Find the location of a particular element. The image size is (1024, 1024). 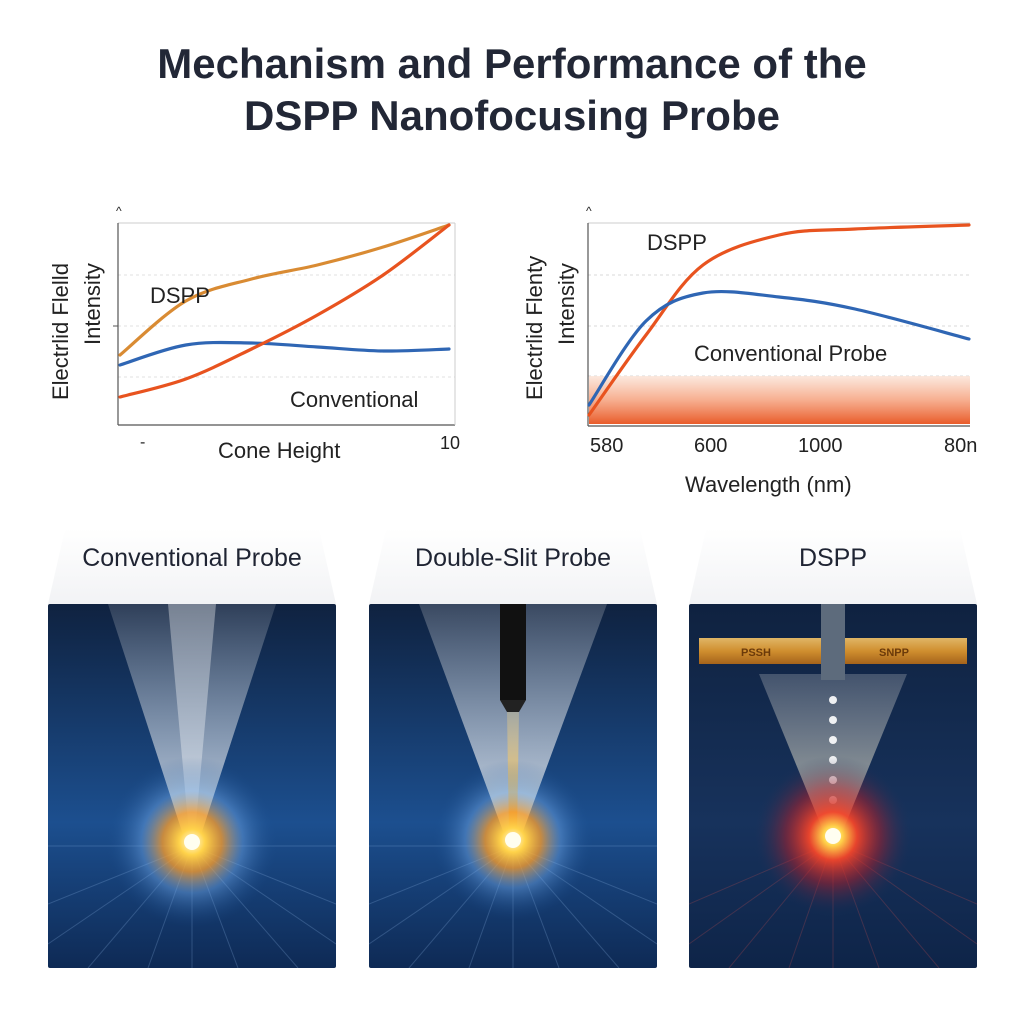

chart2-annotation-conventional: Conventional Probe is located at coordinates (790, 353).